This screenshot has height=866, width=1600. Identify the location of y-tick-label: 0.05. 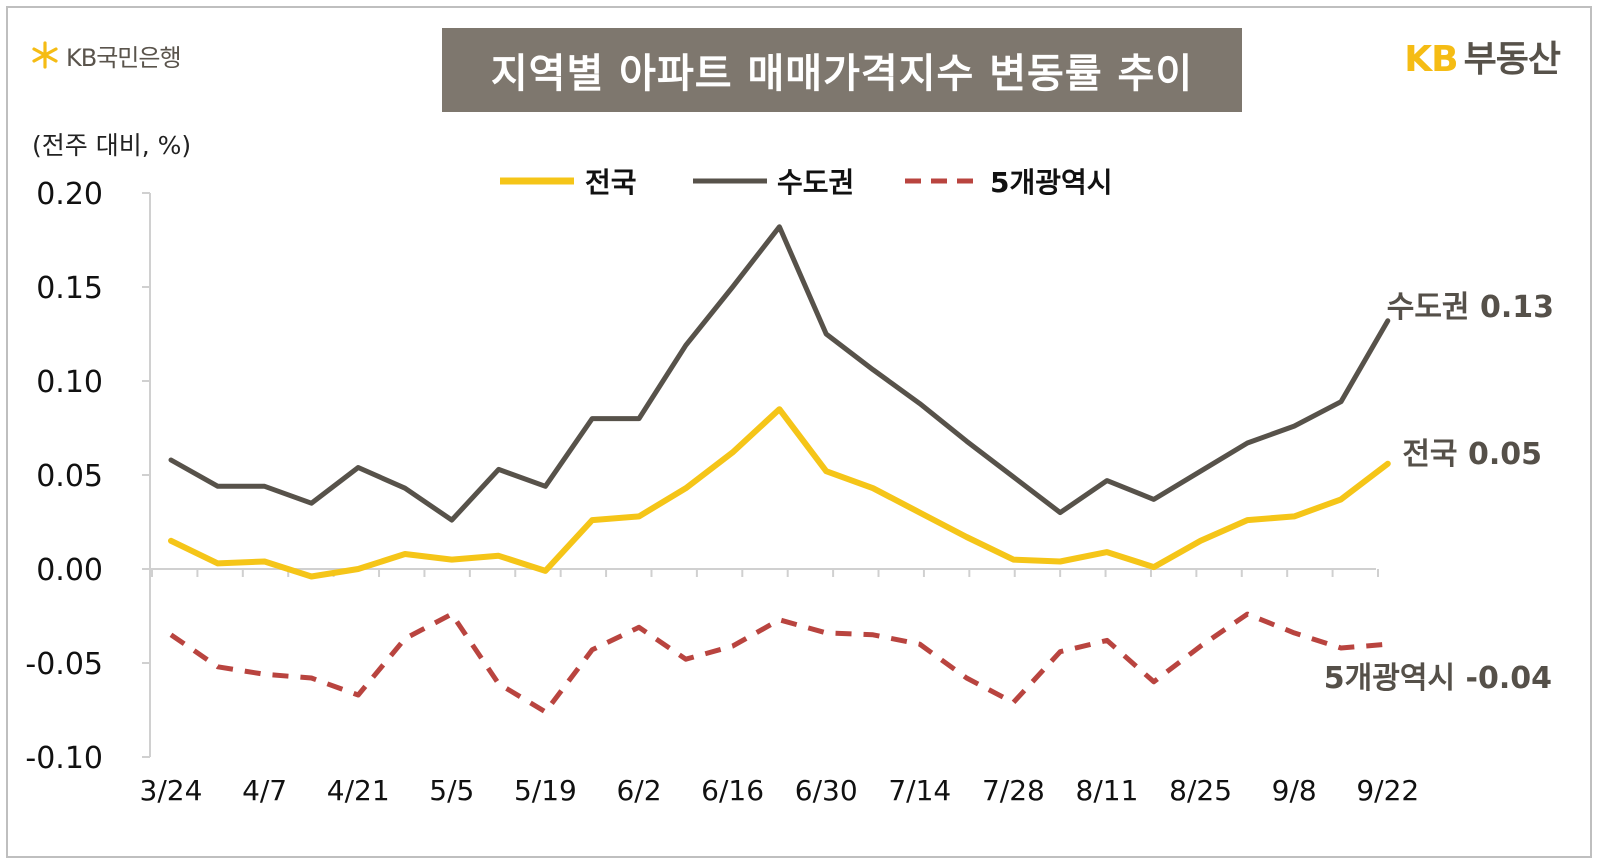
(69, 476).